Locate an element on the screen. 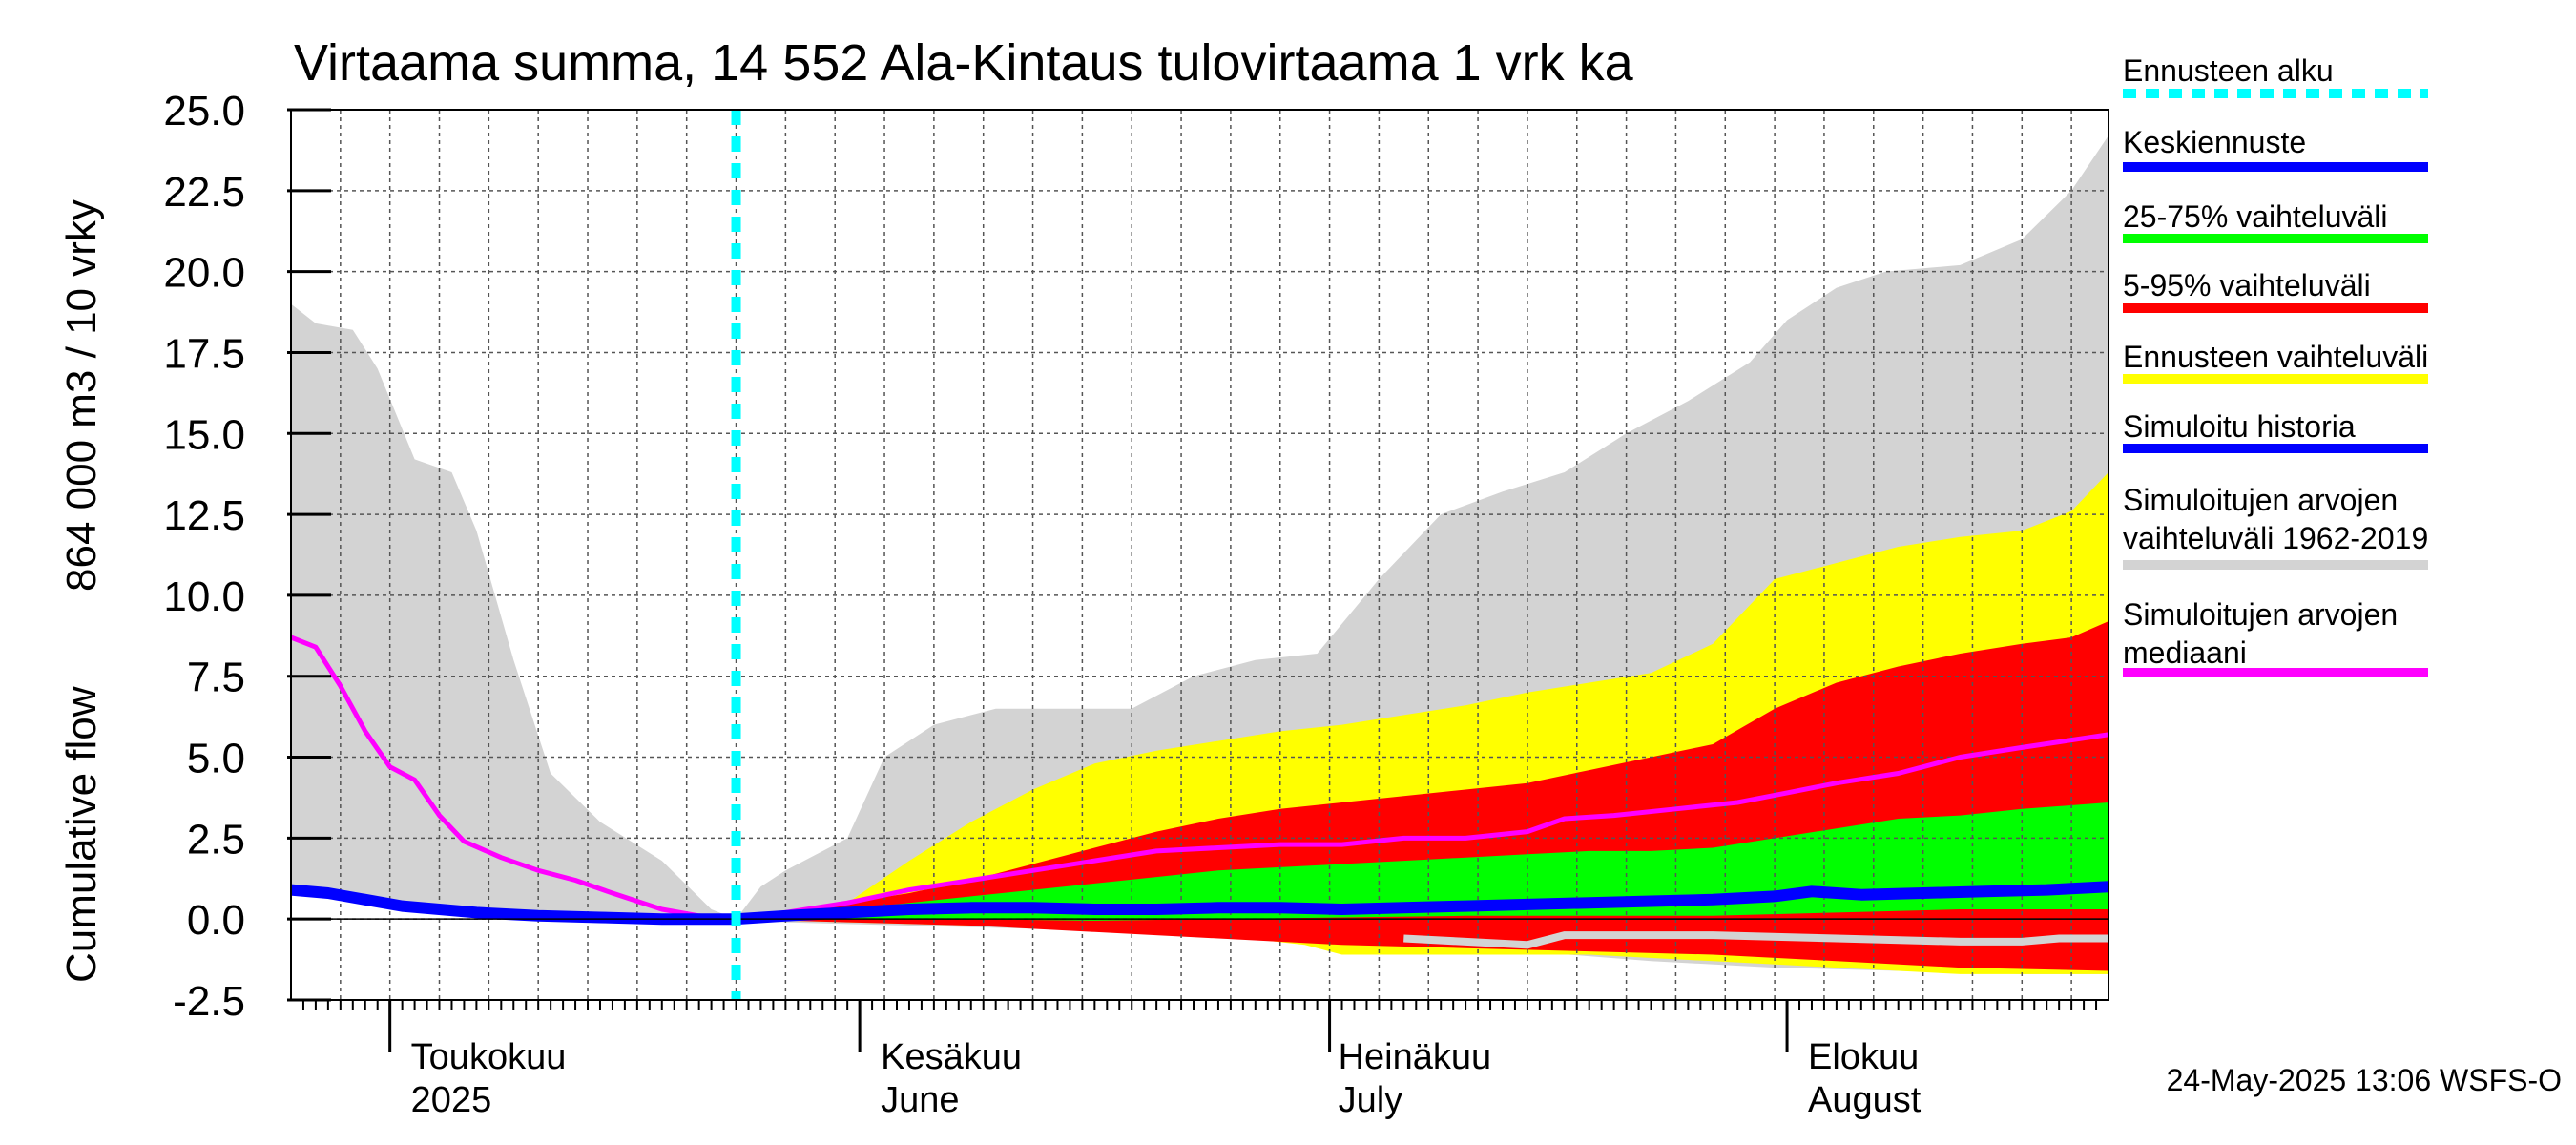 Image resolution: width=2576 pixels, height=1145 pixels. legend-label-simuloitujen_vaihteluvali: Simuloitujen arvojen is located at coordinates (2260, 500).